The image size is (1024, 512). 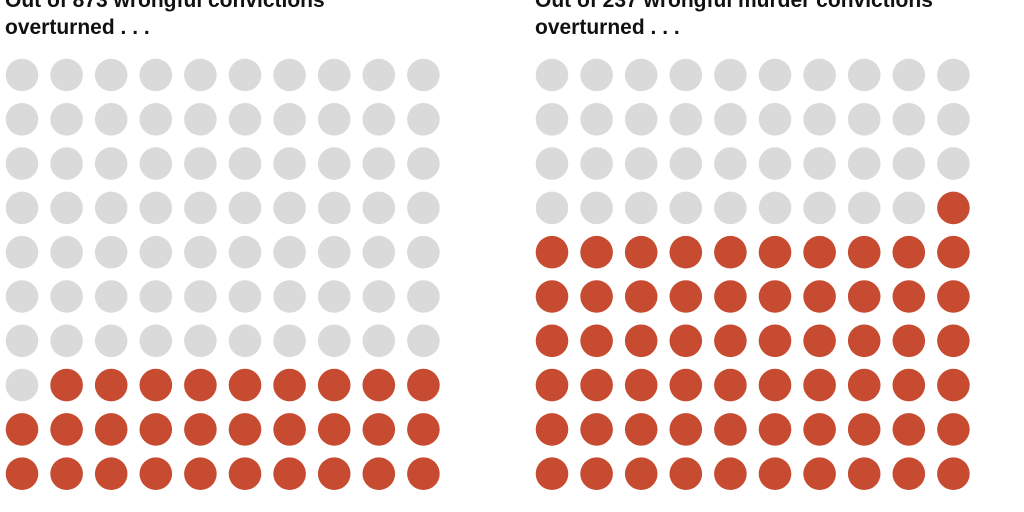 I want to click on title-line-1: Out of 237 wrongful murder convictions, so click(x=734, y=6).